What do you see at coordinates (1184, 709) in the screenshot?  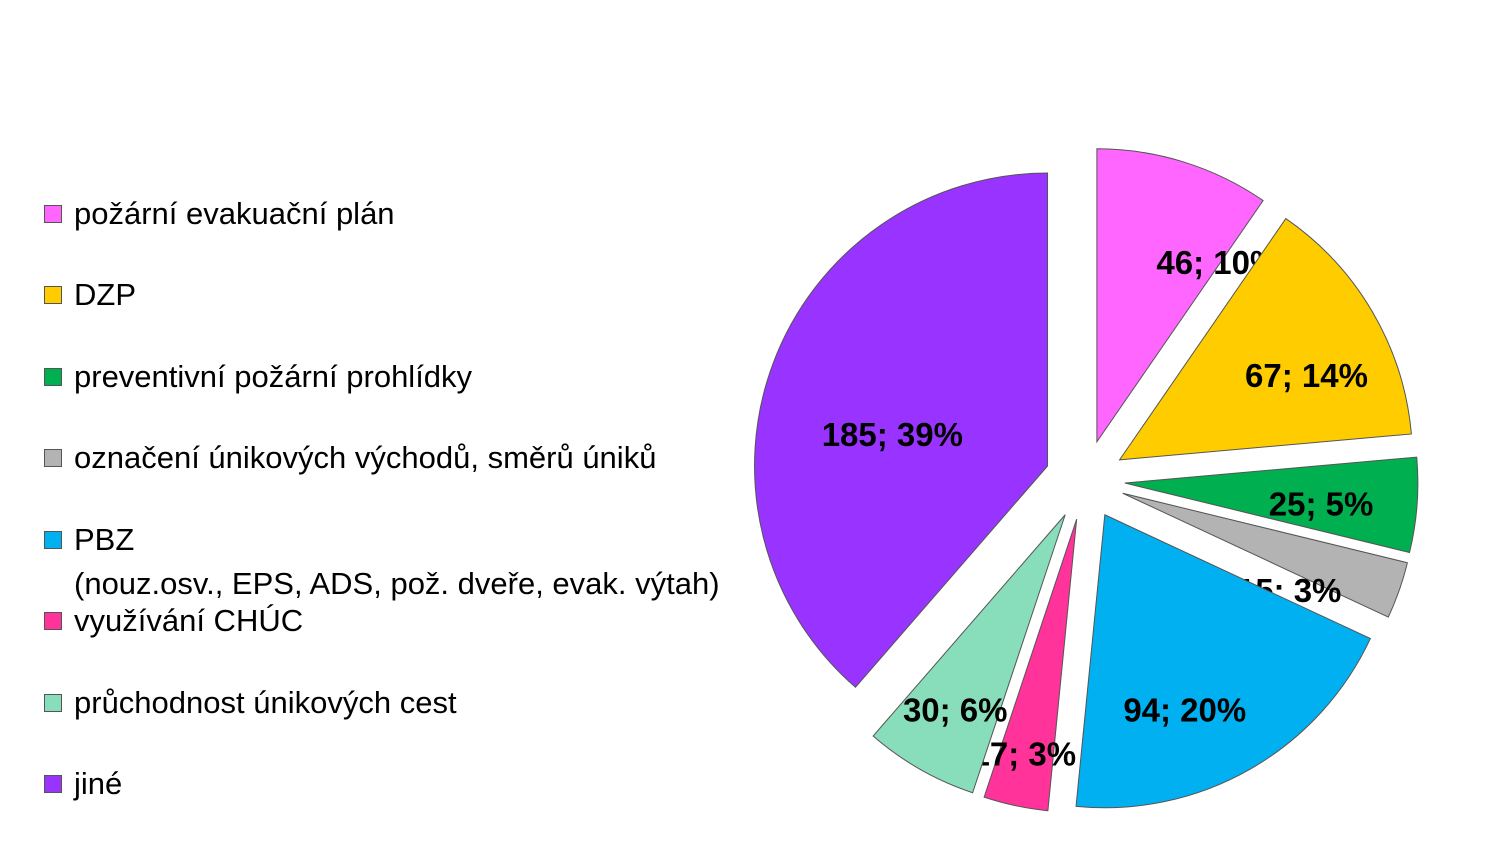 I see `slice-data-label: 94; 20%` at bounding box center [1184, 709].